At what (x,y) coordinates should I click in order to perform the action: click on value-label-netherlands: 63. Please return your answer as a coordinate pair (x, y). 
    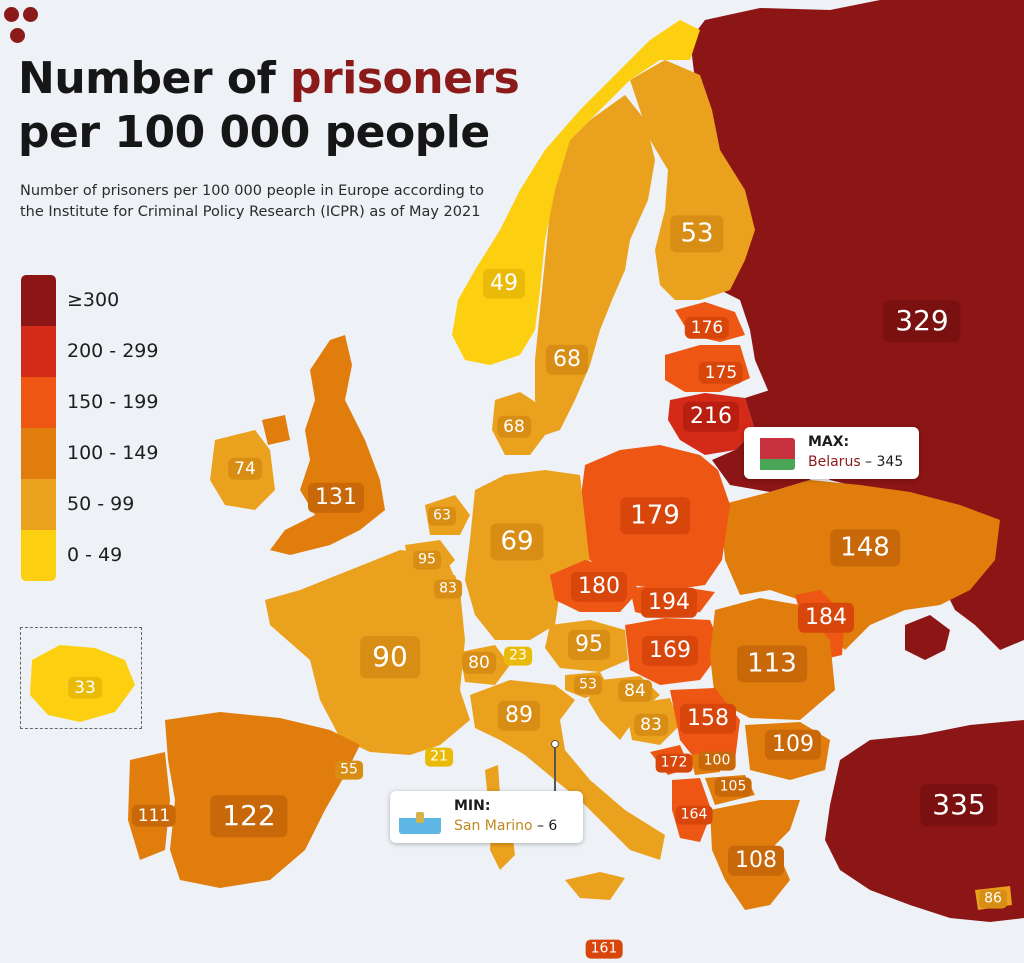
    Looking at the image, I should click on (442, 516).